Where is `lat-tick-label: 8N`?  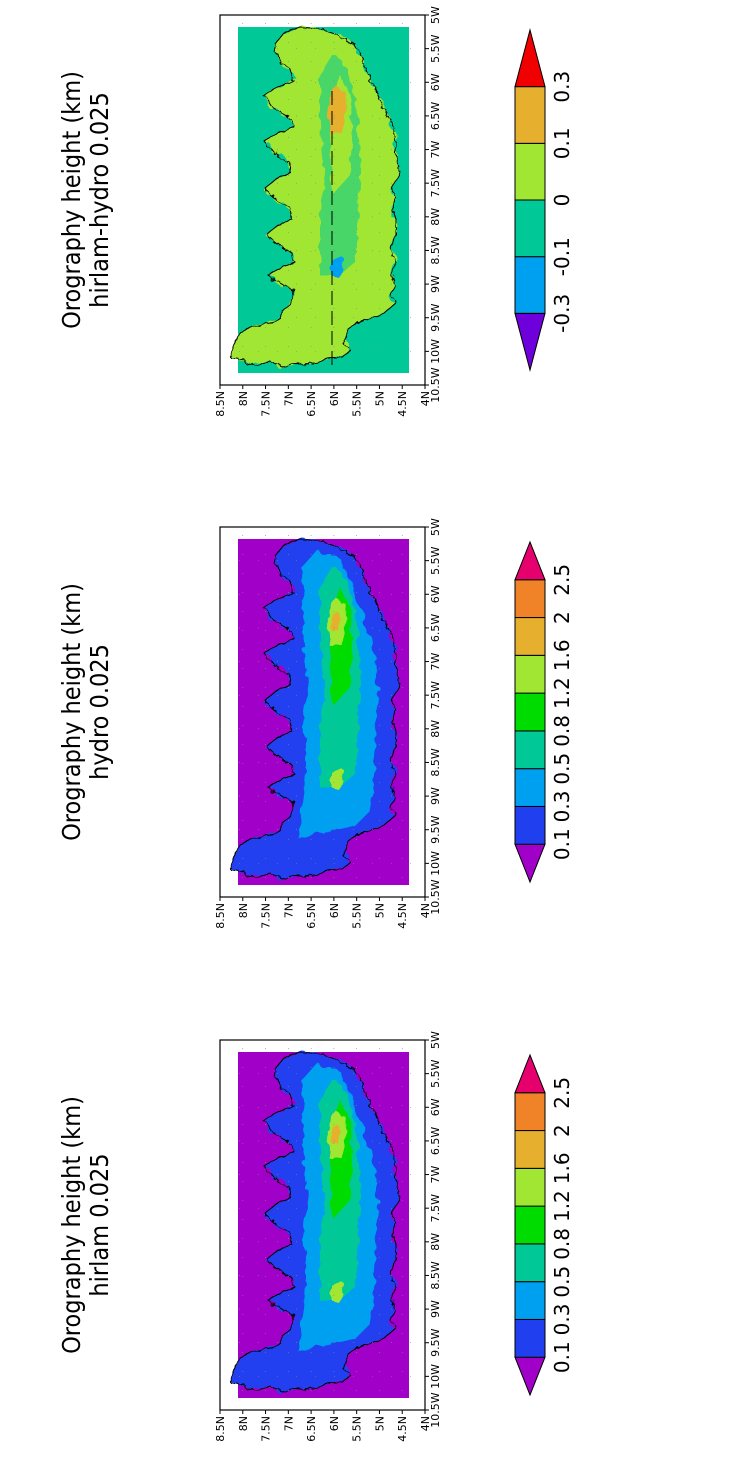
lat-tick-label: 8N is located at coordinates (243, 398).